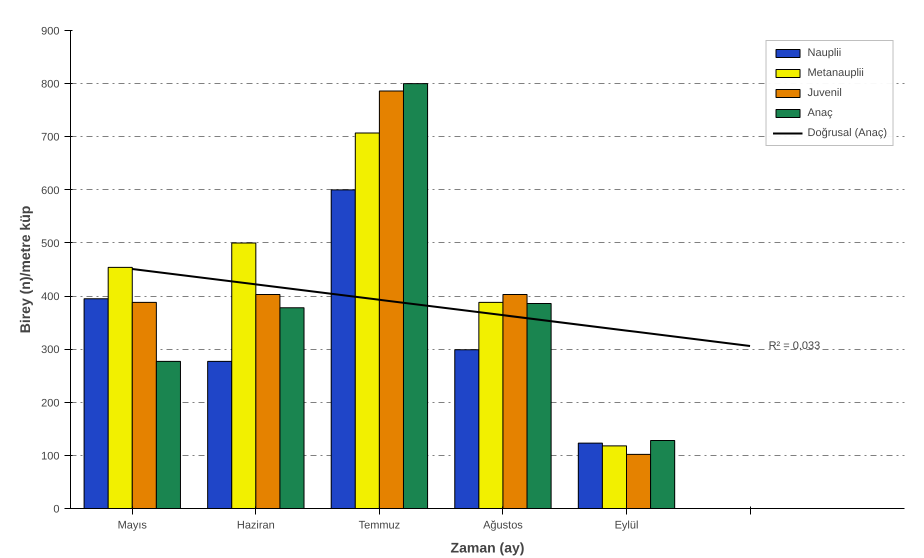 This screenshot has height=558, width=924. I want to click on y-tick-label: 600, so click(50, 190).